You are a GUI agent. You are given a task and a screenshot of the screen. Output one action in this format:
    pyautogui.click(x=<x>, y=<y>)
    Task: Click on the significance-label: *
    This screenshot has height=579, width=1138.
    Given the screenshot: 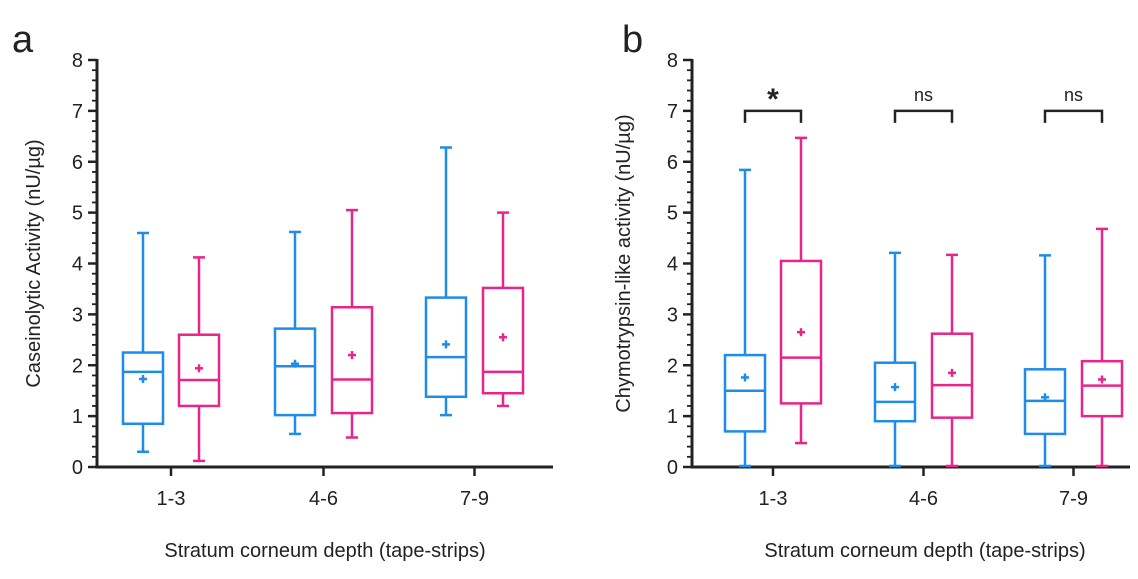 What is the action you would take?
    pyautogui.click(x=773, y=99)
    